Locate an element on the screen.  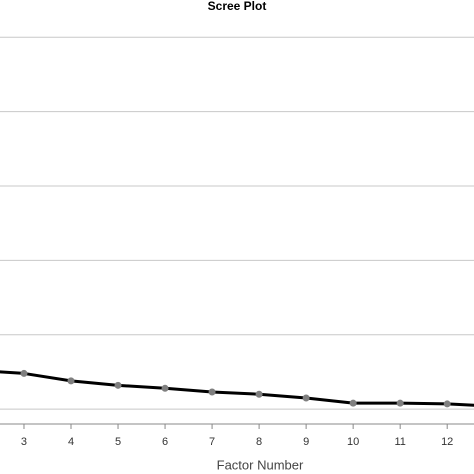
x-tick-label: 4 is located at coordinates (71, 442).